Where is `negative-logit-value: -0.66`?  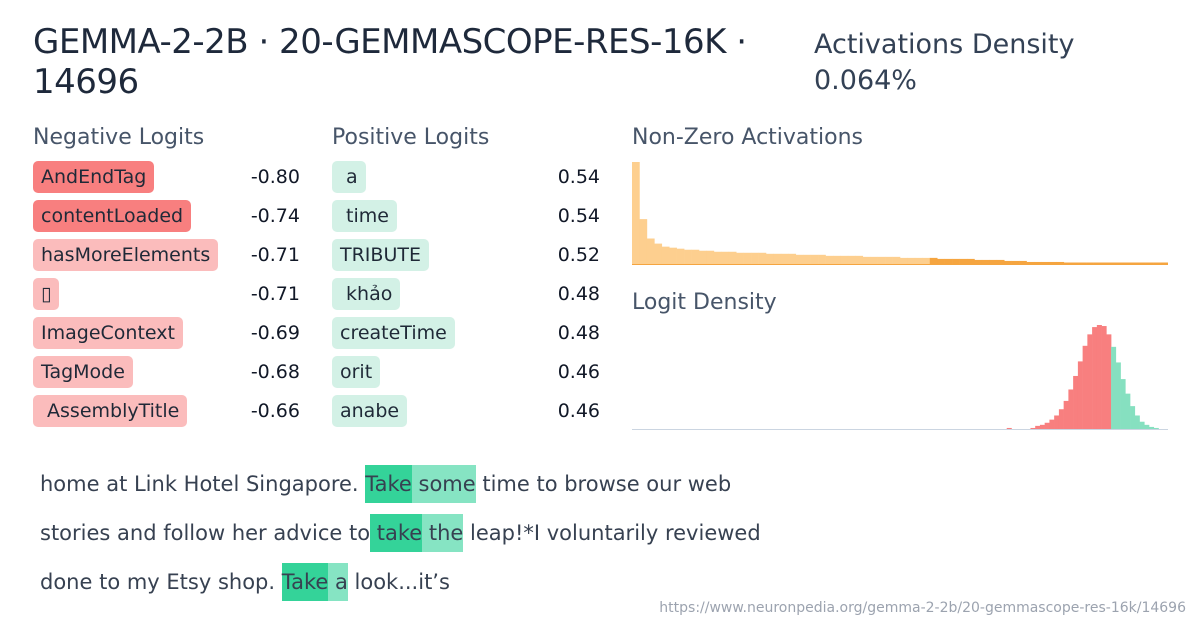 negative-logit-value: -0.66 is located at coordinates (275, 411).